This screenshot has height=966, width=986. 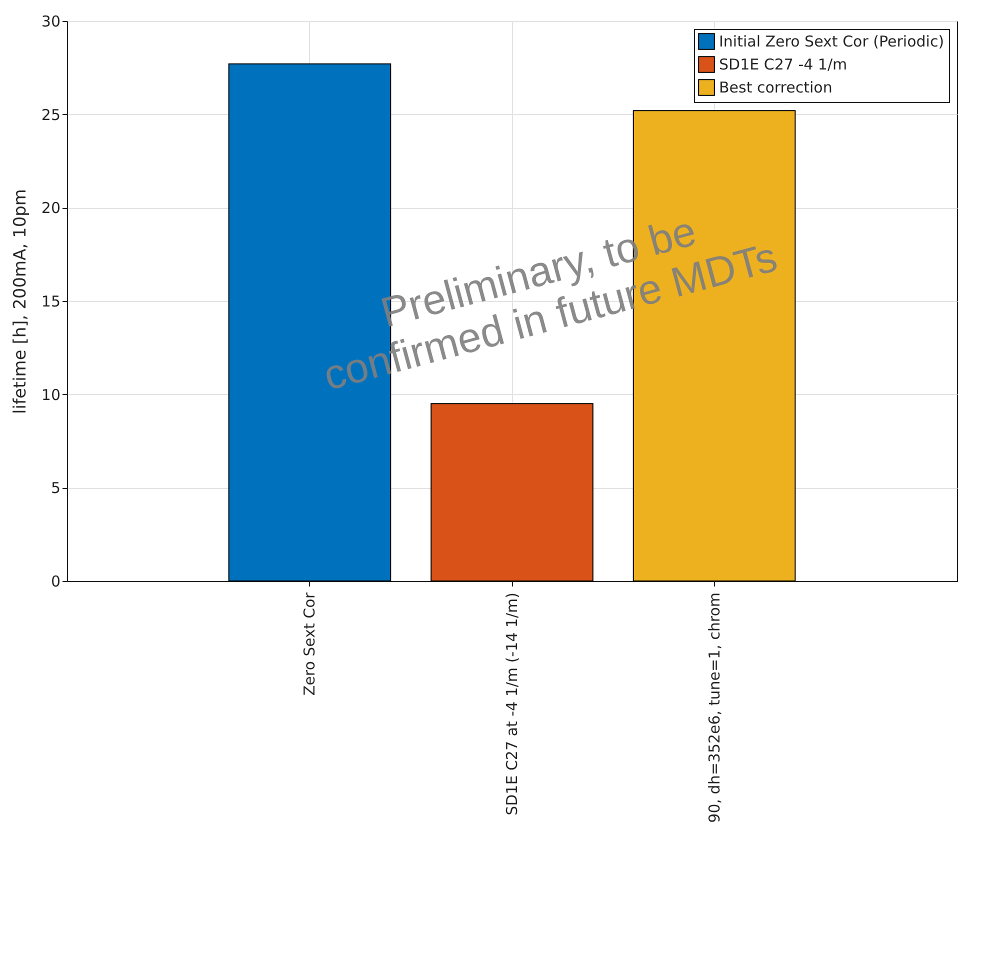 I want to click on y-tick-label: 0, so click(x=55, y=581).